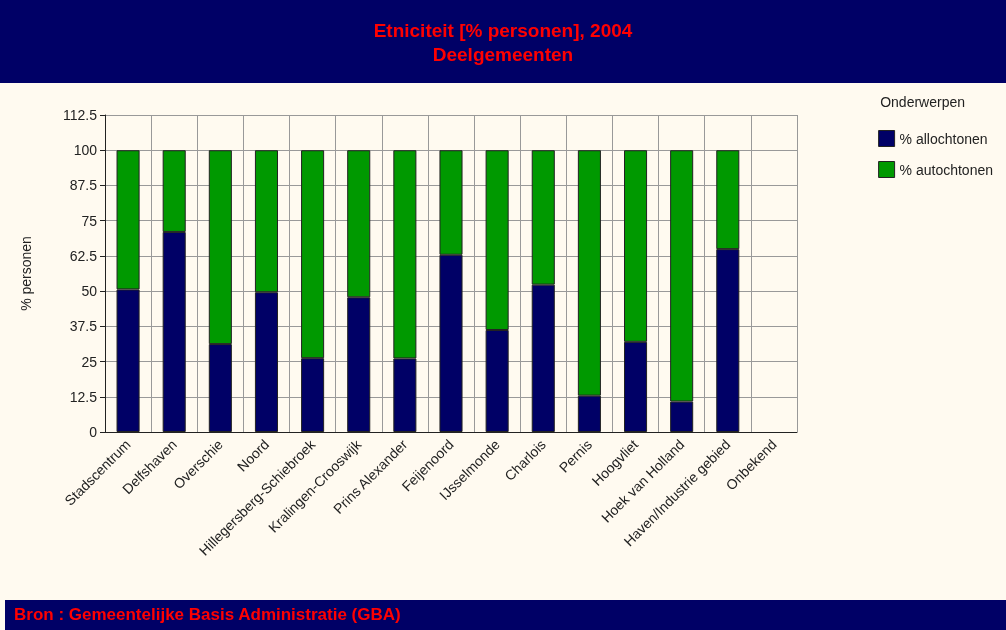 The height and width of the screenshot is (630, 1006). What do you see at coordinates (80, 115) in the screenshot?
I see `y-tick-label: 112.5` at bounding box center [80, 115].